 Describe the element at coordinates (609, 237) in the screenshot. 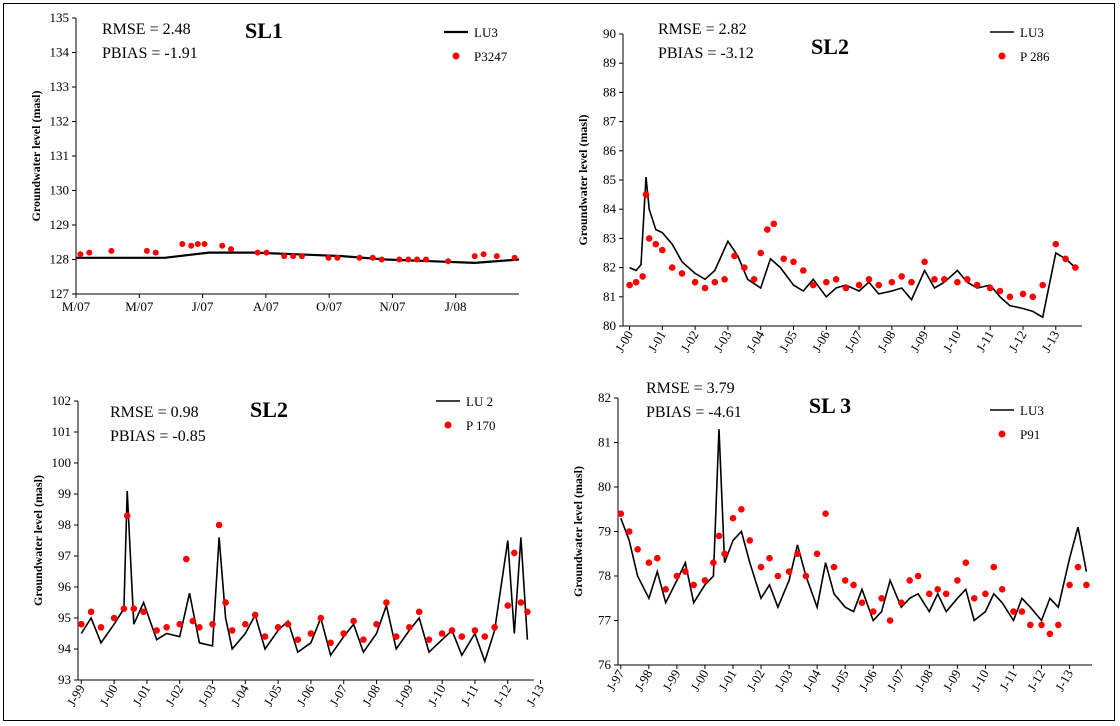

I see `y-tick-label: 83` at that location.